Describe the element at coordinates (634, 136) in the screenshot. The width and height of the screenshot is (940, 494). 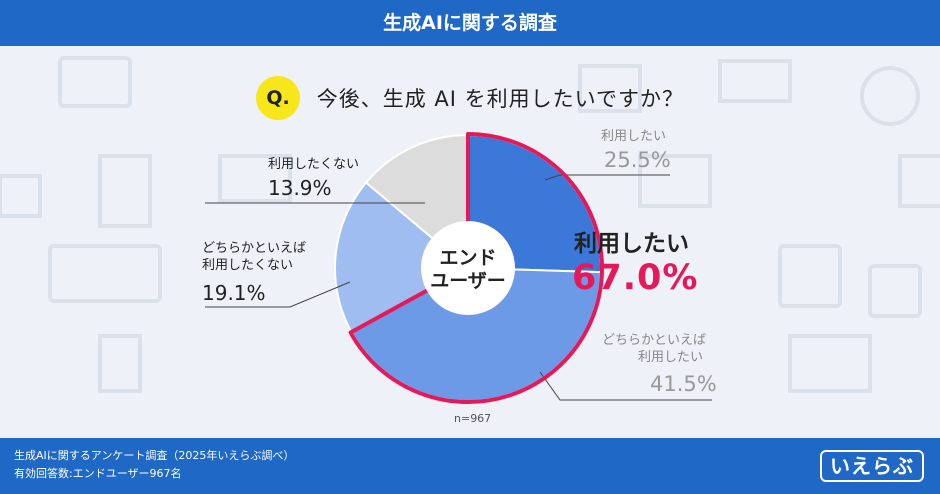
I see `label-slice1-name: 利用したい` at that location.